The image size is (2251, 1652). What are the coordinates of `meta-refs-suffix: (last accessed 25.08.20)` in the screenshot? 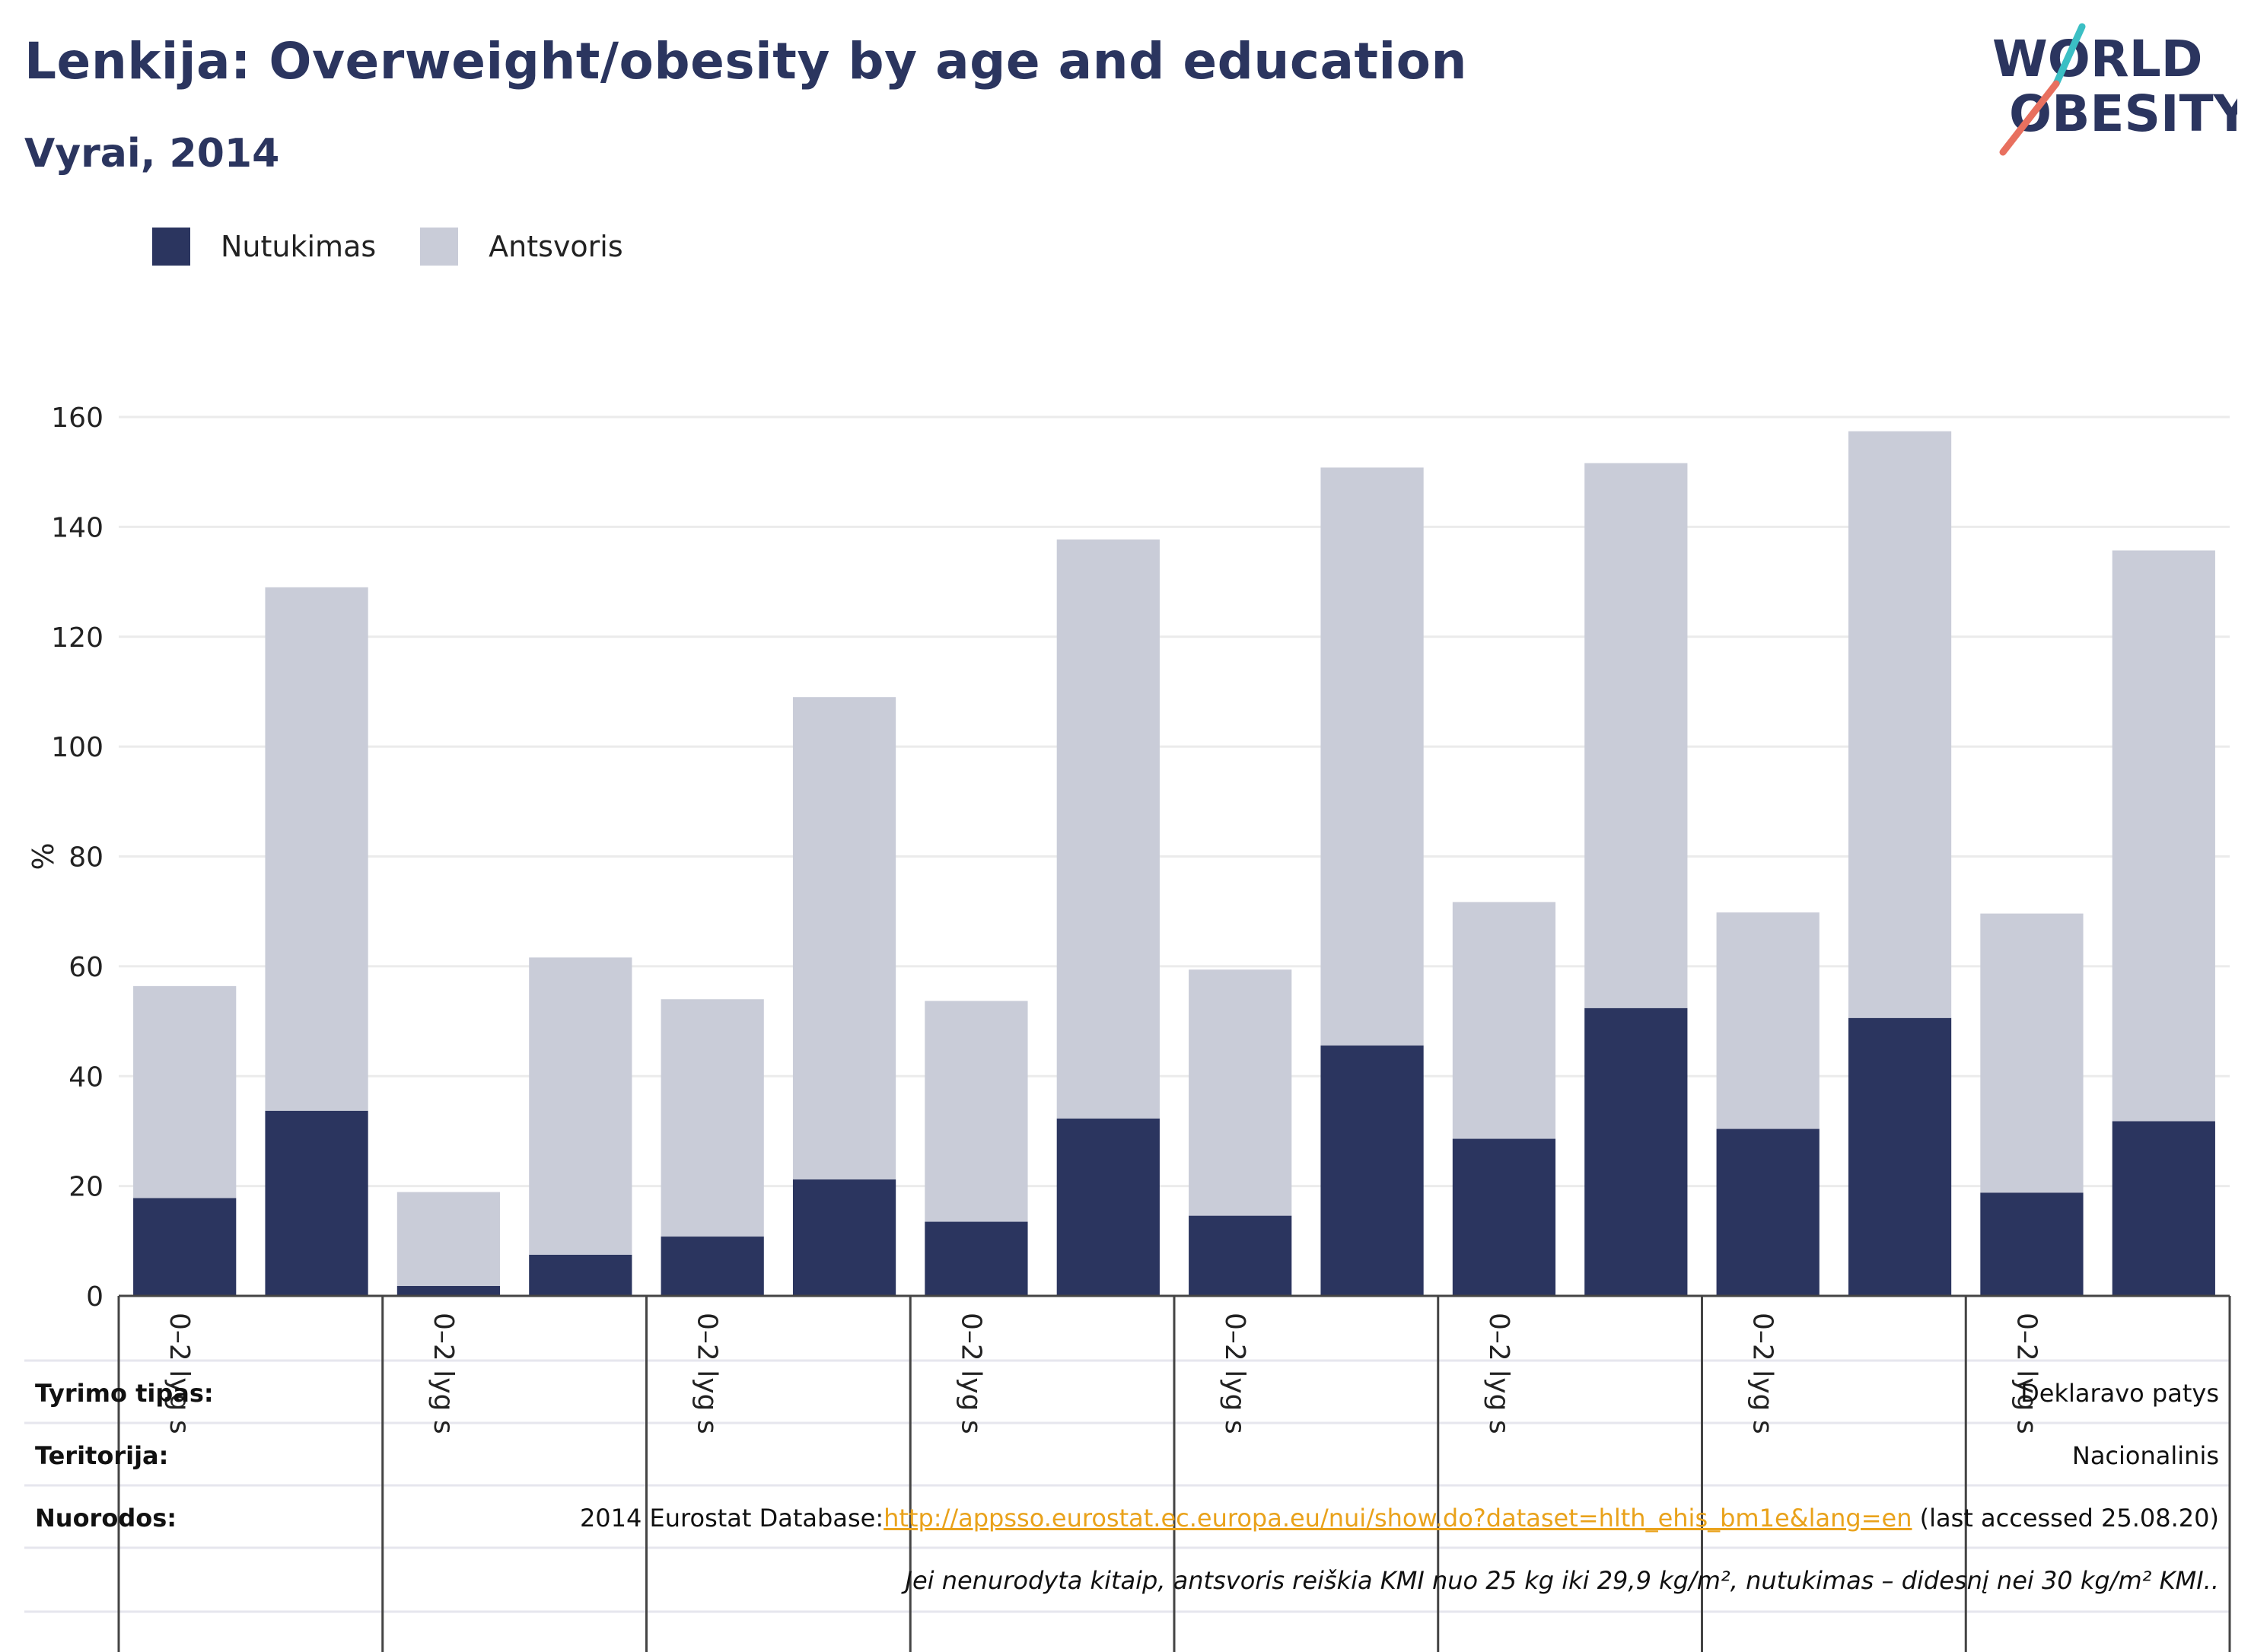 It's located at (2065, 1518).